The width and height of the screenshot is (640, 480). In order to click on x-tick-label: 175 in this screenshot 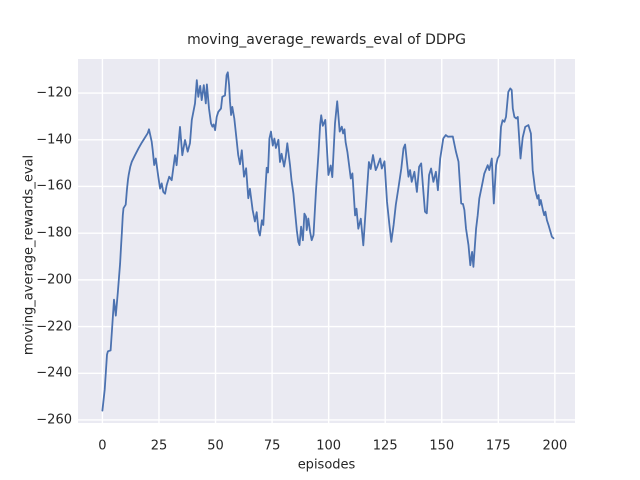, I will do `click(498, 446)`.